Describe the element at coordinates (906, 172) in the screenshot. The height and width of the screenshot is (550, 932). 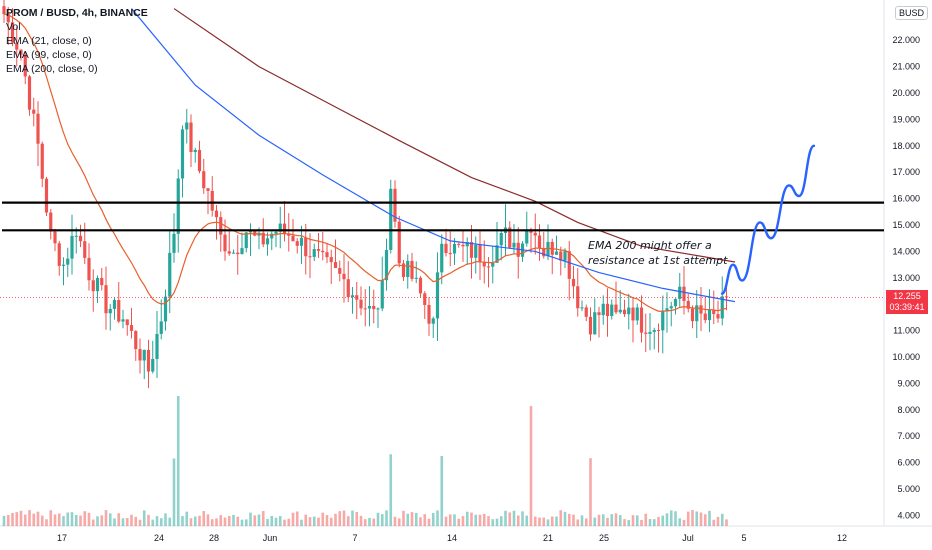
I see `price-tick-label: 17.000` at that location.